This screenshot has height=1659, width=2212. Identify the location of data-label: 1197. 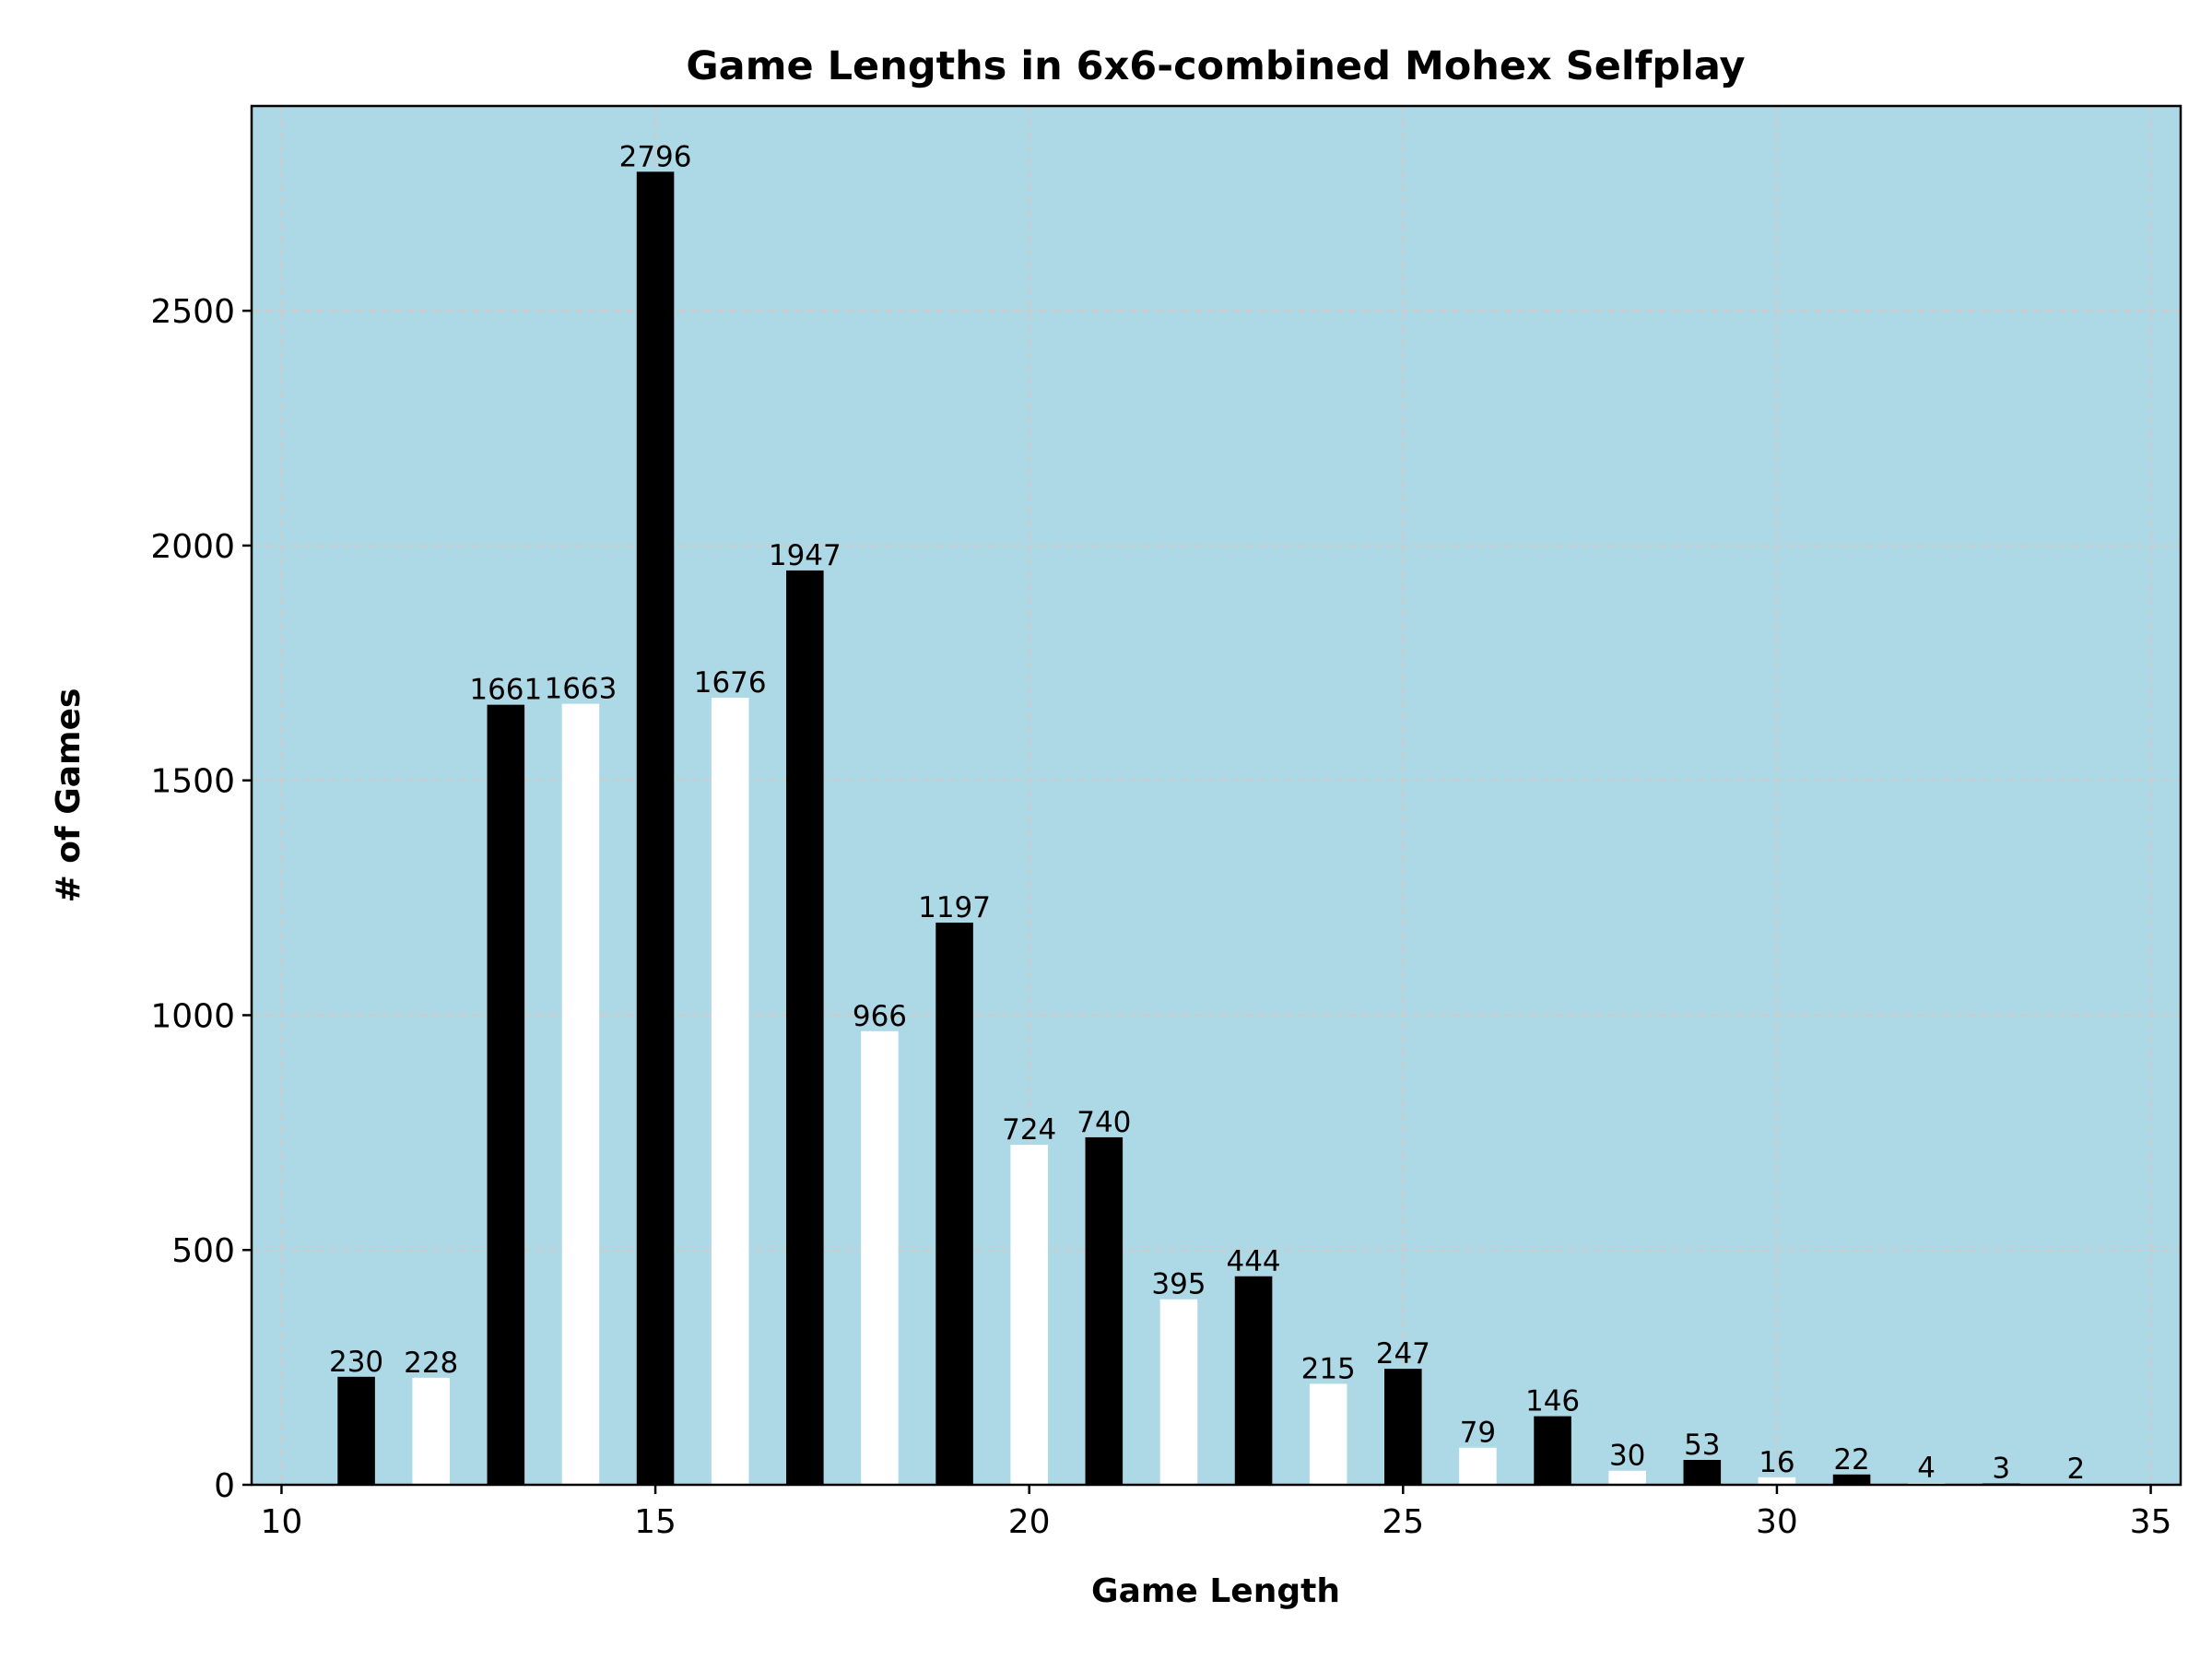
(954, 907).